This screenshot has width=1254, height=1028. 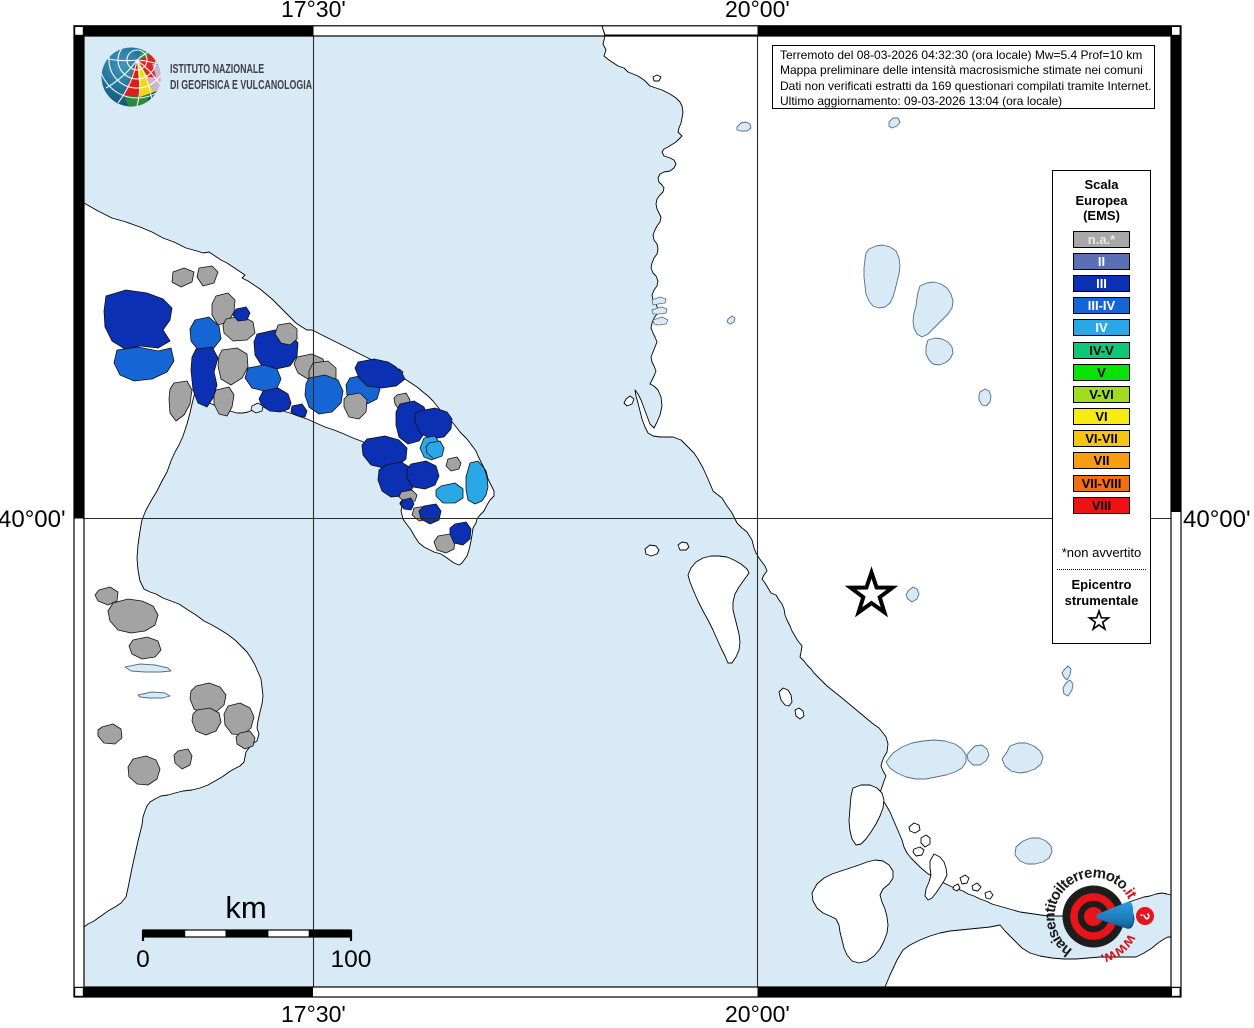 I want to click on svg-text: 100, so click(x=351, y=959).